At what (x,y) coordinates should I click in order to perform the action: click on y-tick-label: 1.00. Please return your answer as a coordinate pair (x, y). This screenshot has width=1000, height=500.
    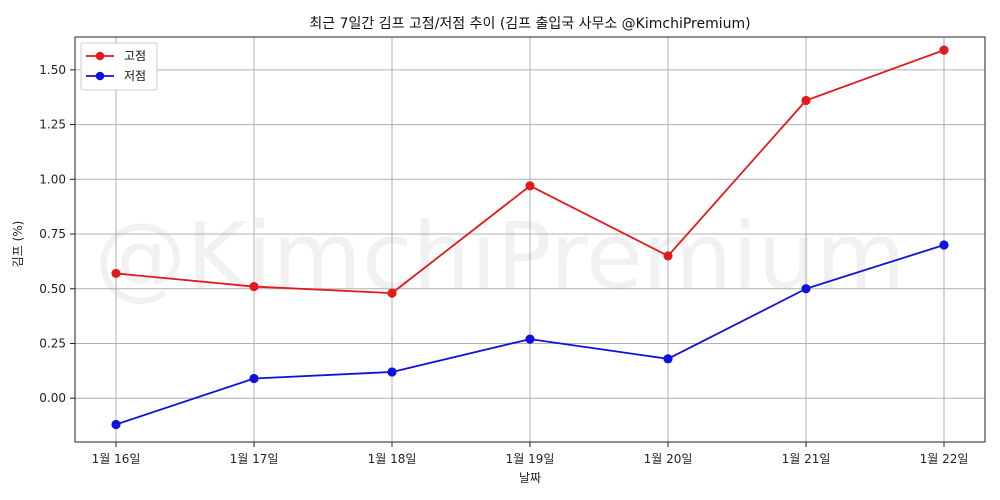
    Looking at the image, I should click on (52, 179).